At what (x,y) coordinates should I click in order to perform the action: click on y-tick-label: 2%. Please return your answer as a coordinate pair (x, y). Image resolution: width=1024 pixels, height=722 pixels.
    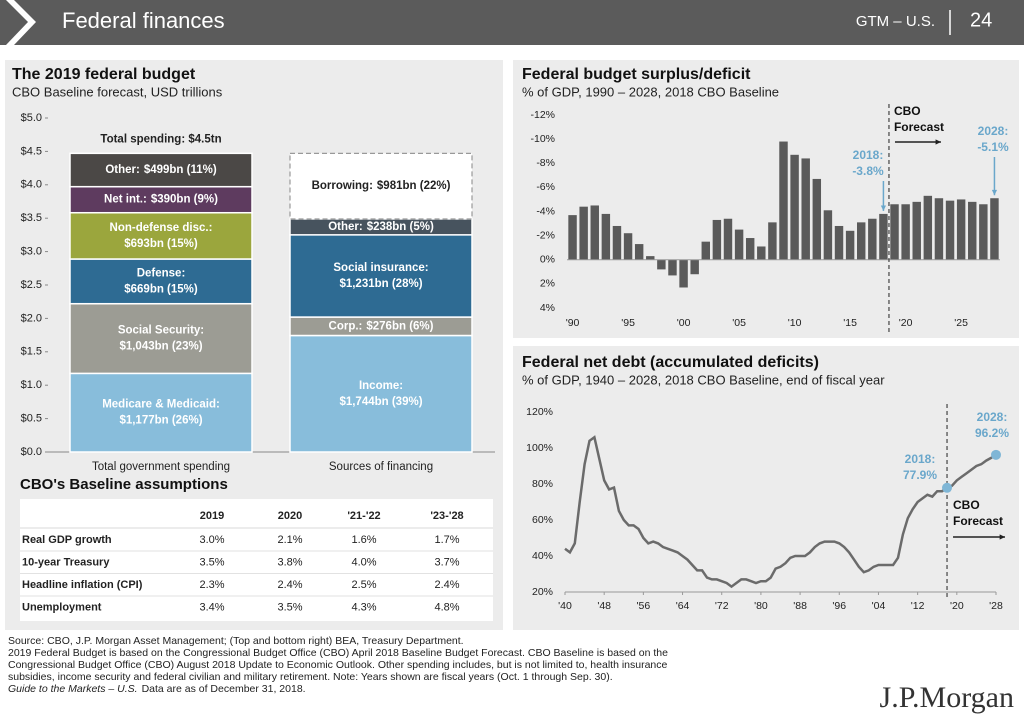
    Looking at the image, I should click on (547, 284).